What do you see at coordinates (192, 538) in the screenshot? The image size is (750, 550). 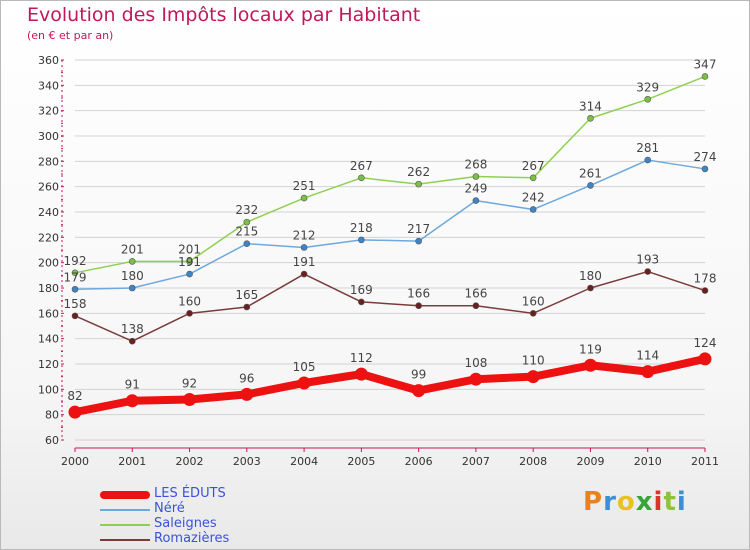 I see `legend-label-romazieres: Romazières` at bounding box center [192, 538].